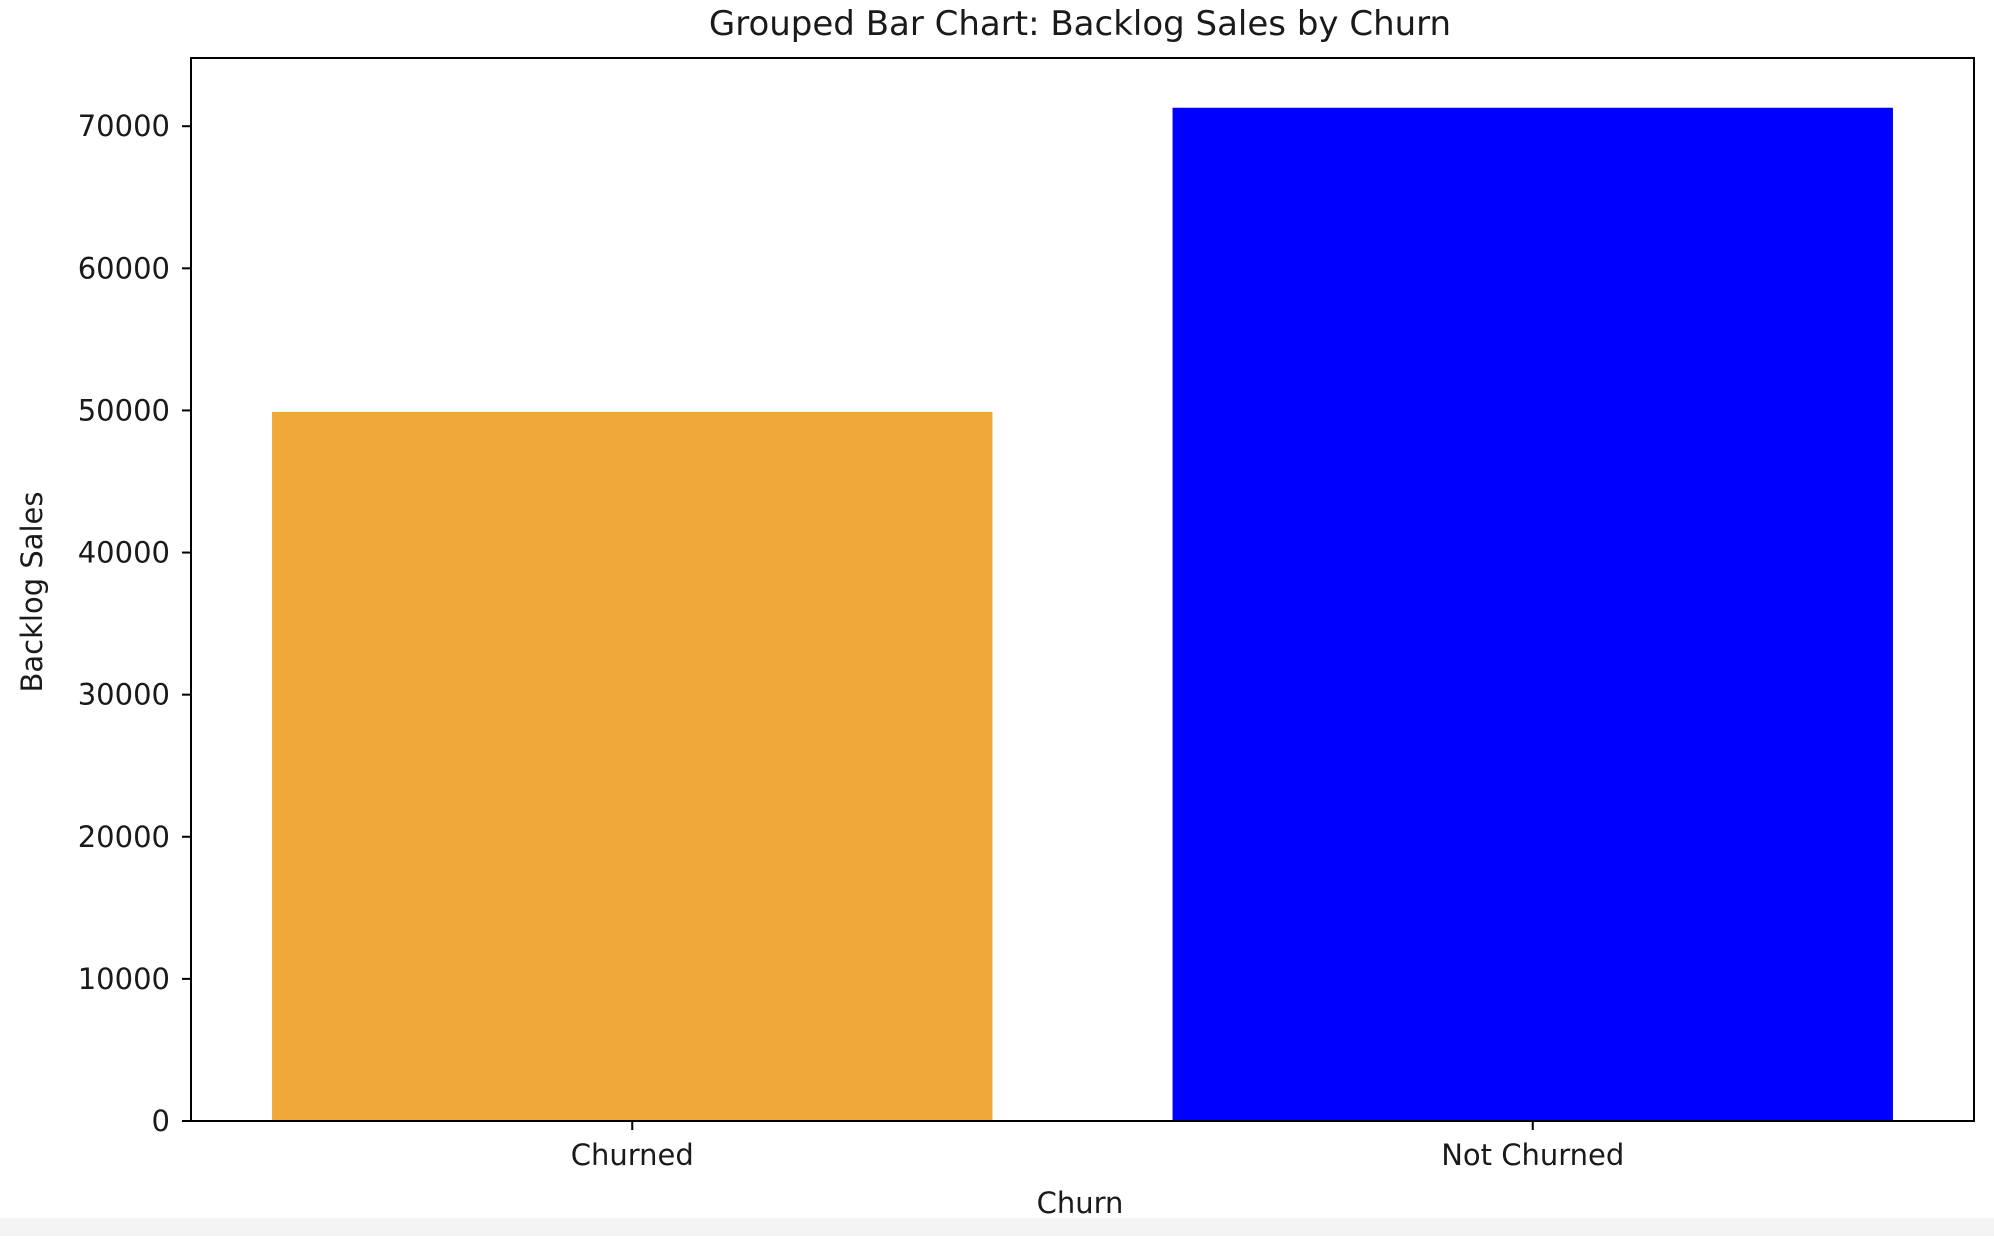  What do you see at coordinates (124, 695) in the screenshot?
I see `y-tick-label: 30000` at bounding box center [124, 695].